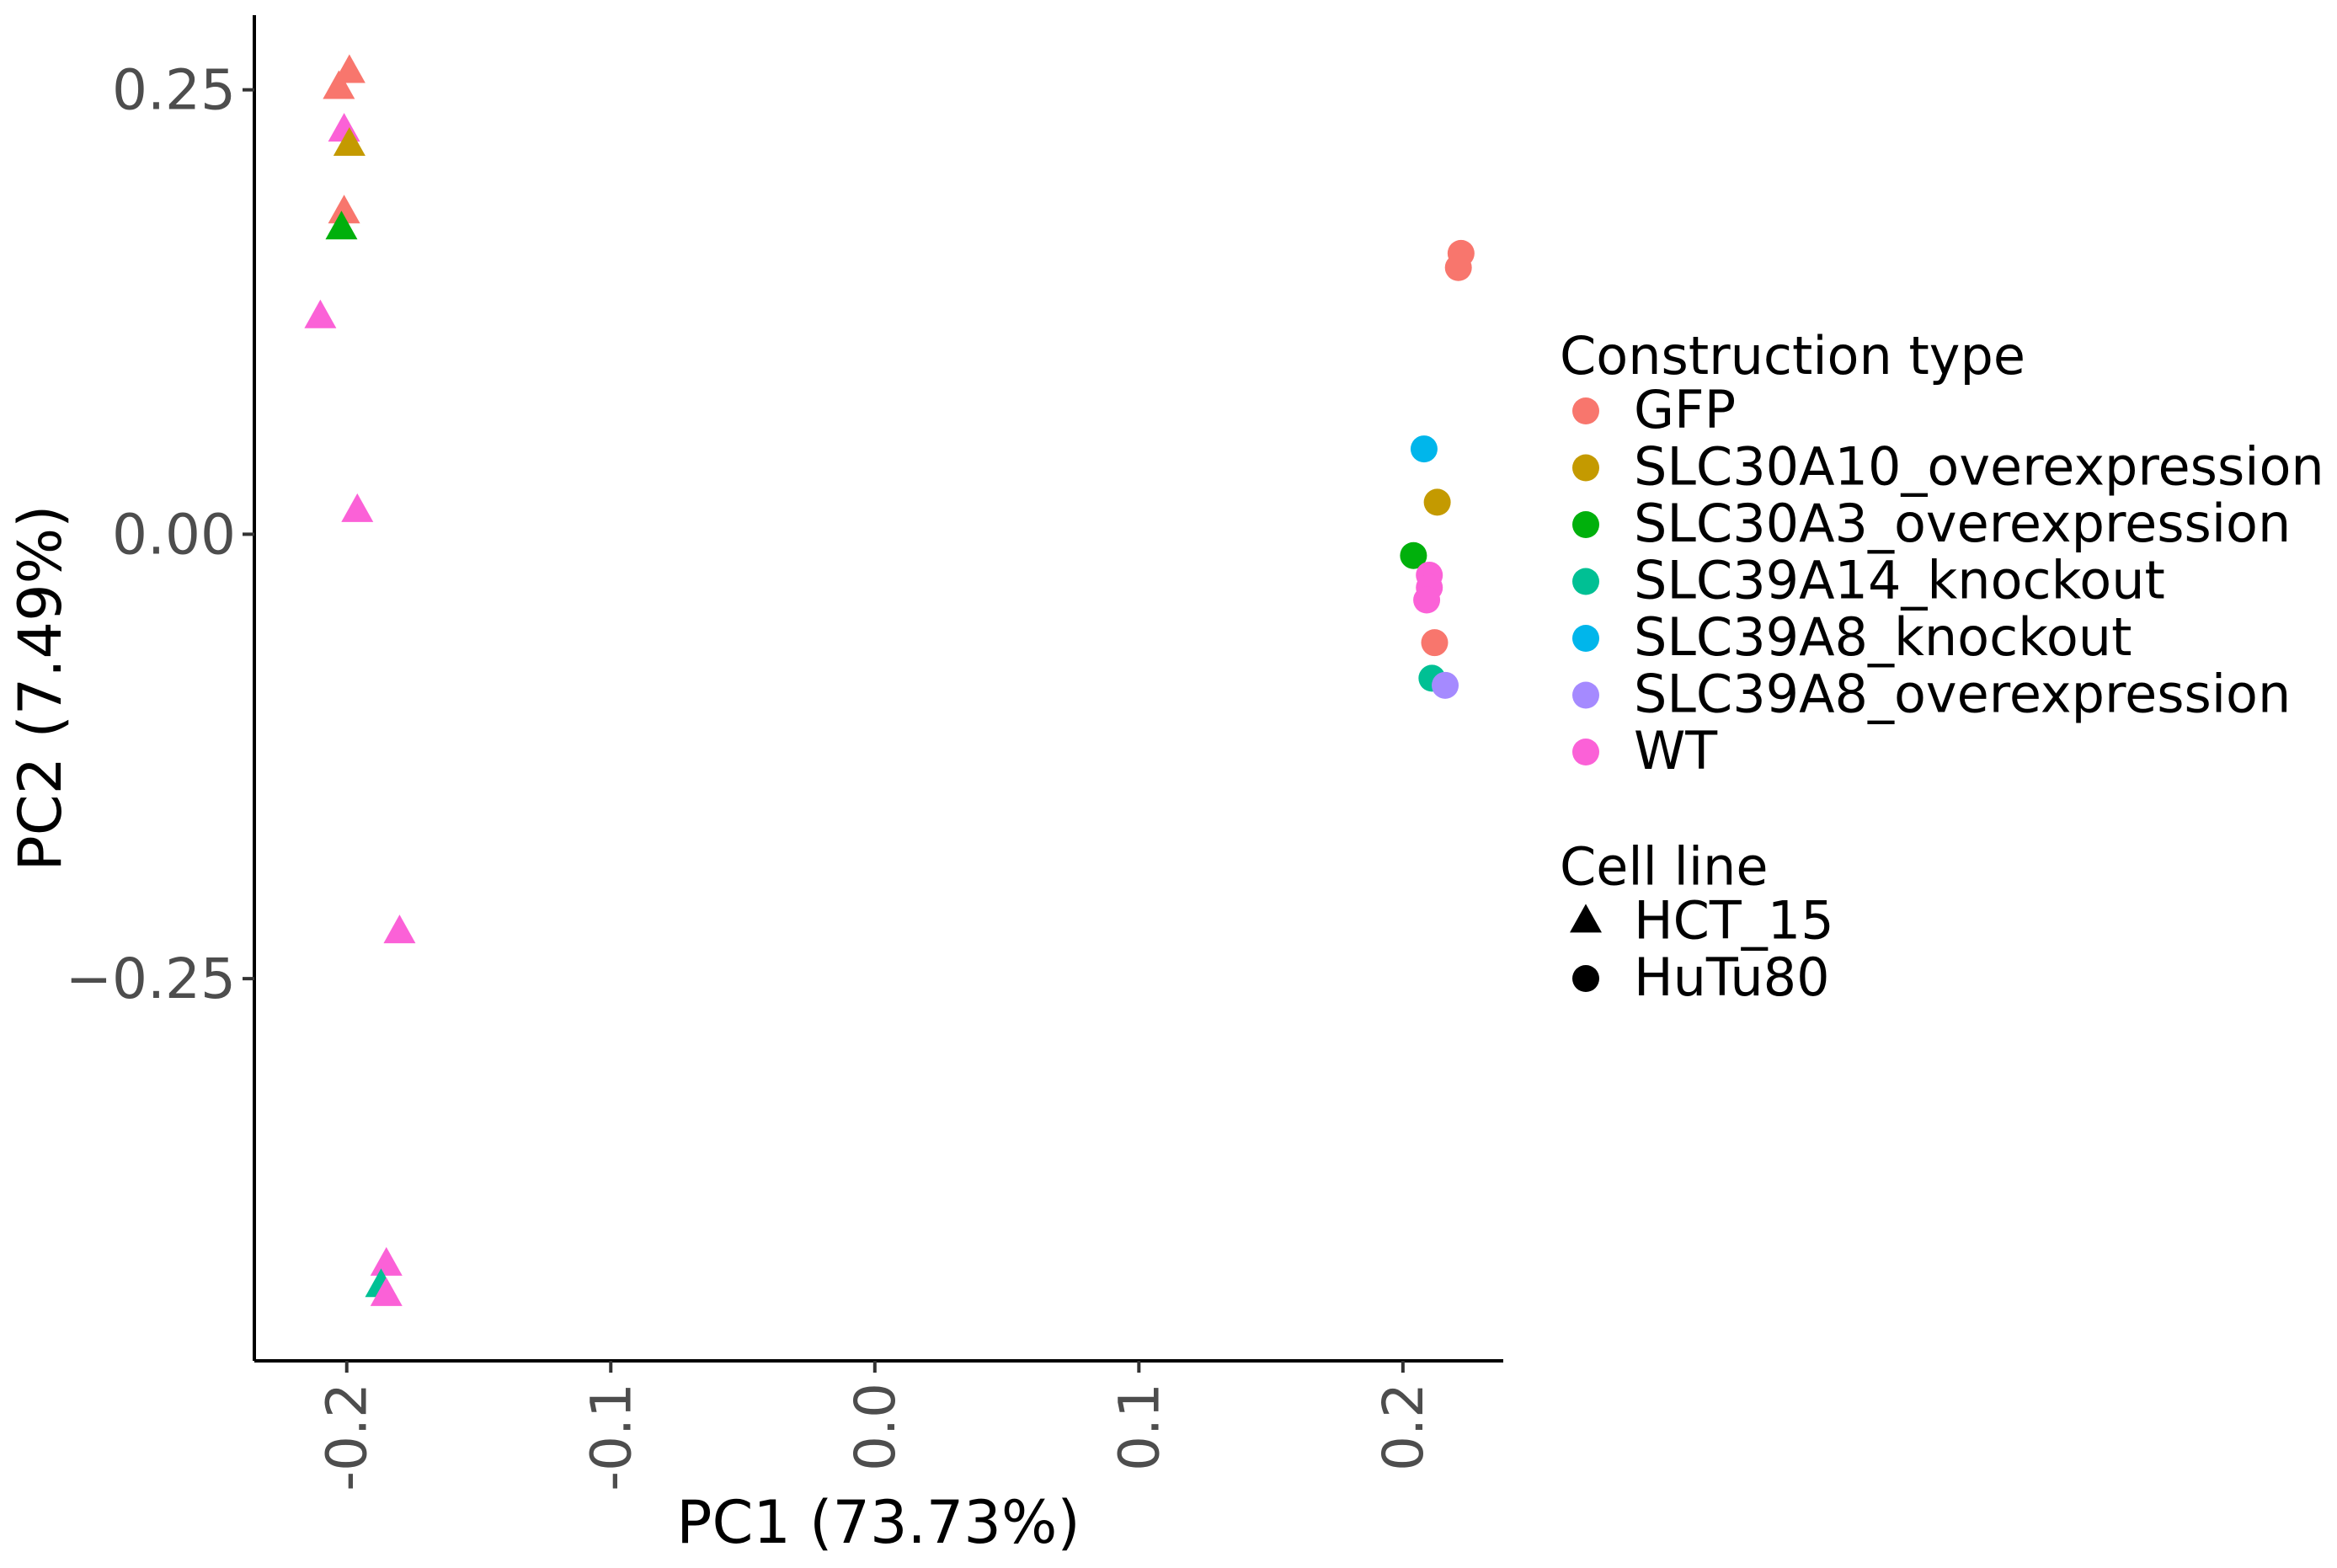 The height and width of the screenshot is (1568, 2337). I want to click on legend-entry-label: SLC30A10_overexpression, so click(1979, 467).